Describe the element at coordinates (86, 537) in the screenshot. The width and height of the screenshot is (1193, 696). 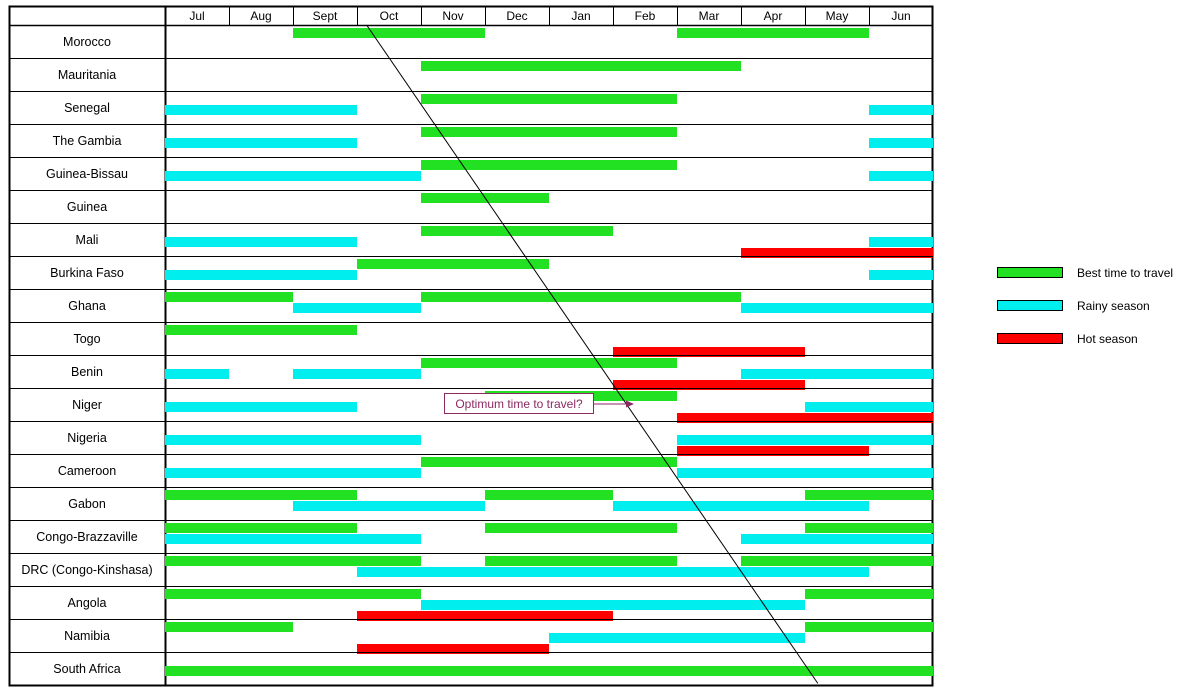
I see `country-label: Congo-Brazzaville` at that location.